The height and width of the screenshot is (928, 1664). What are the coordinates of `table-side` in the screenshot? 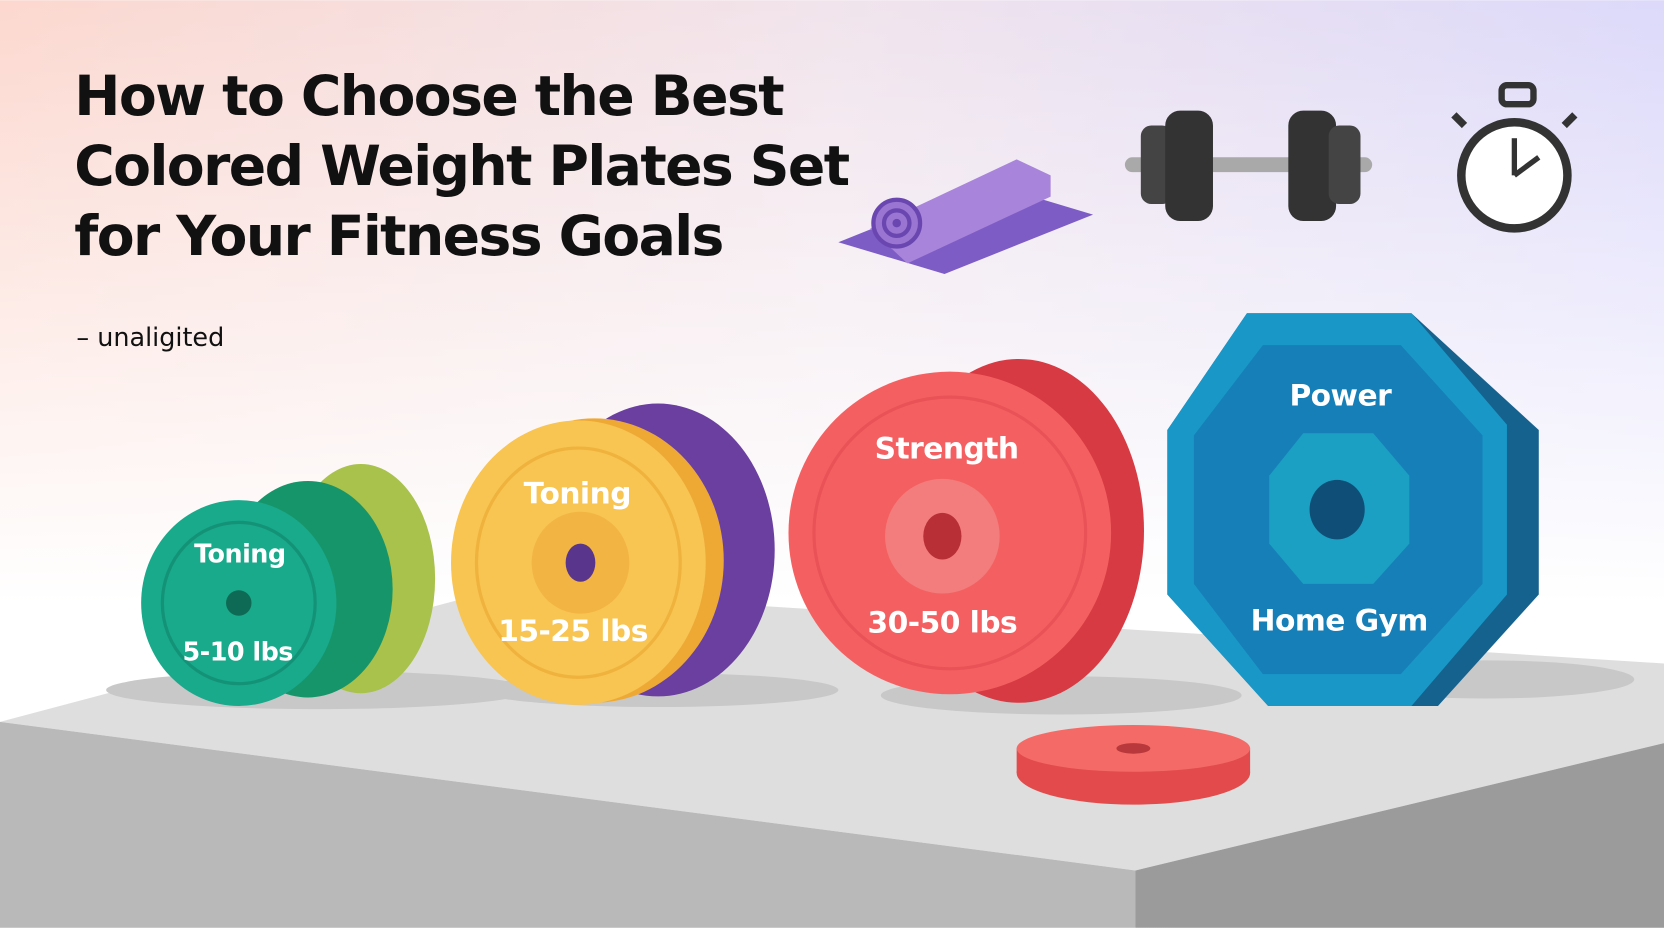 It's located at (1399, 835).